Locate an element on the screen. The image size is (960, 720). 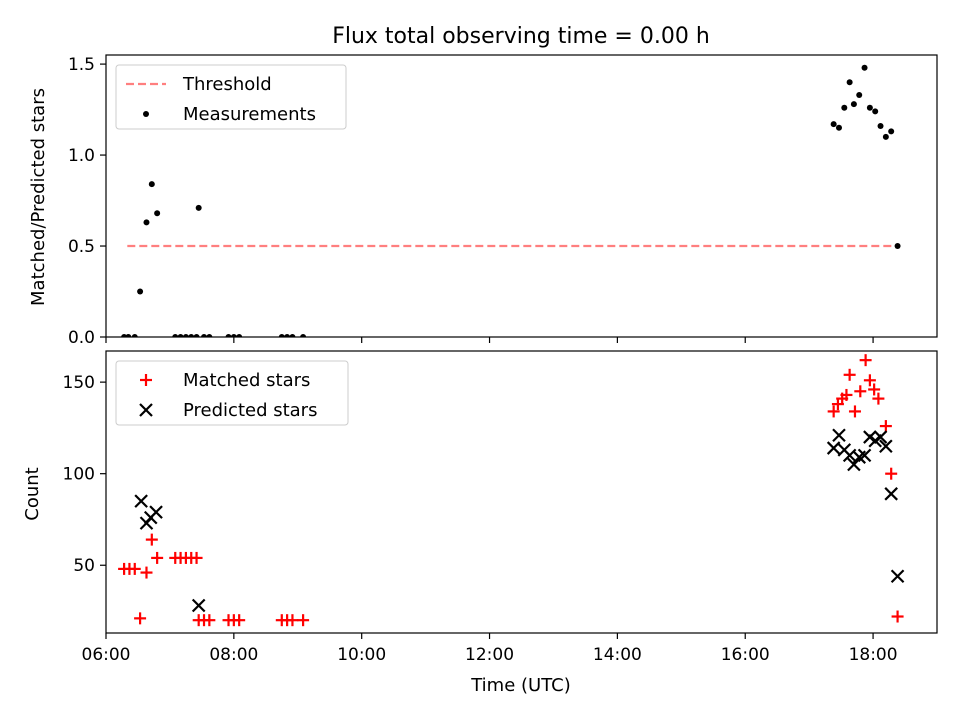
y-tick-label: 1.5 is located at coordinates (81, 65).